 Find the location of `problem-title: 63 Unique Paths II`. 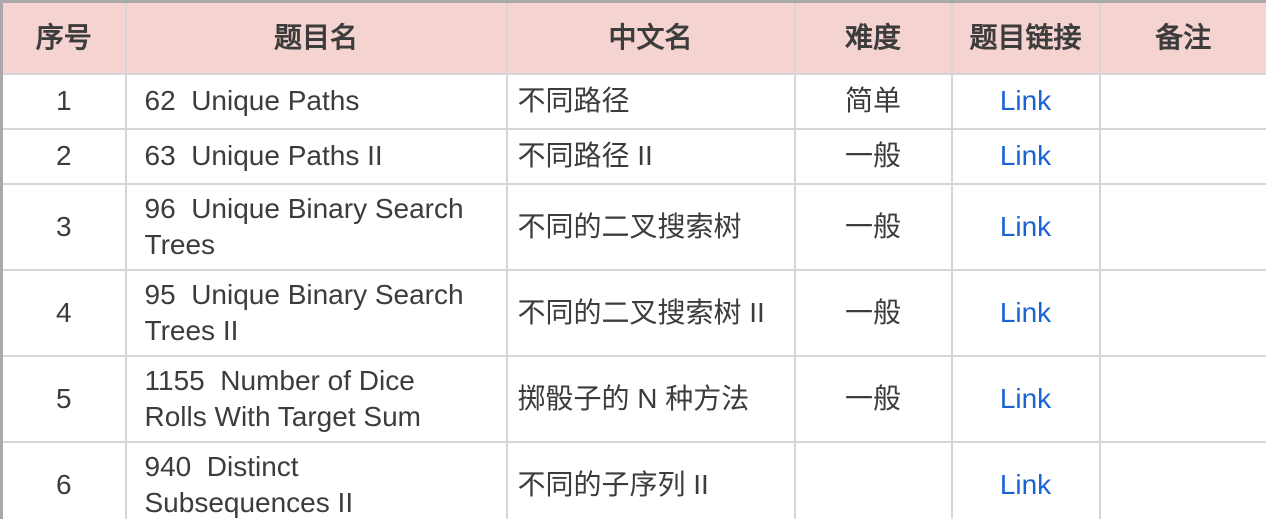

problem-title: 63 Unique Paths II is located at coordinates (316, 156).